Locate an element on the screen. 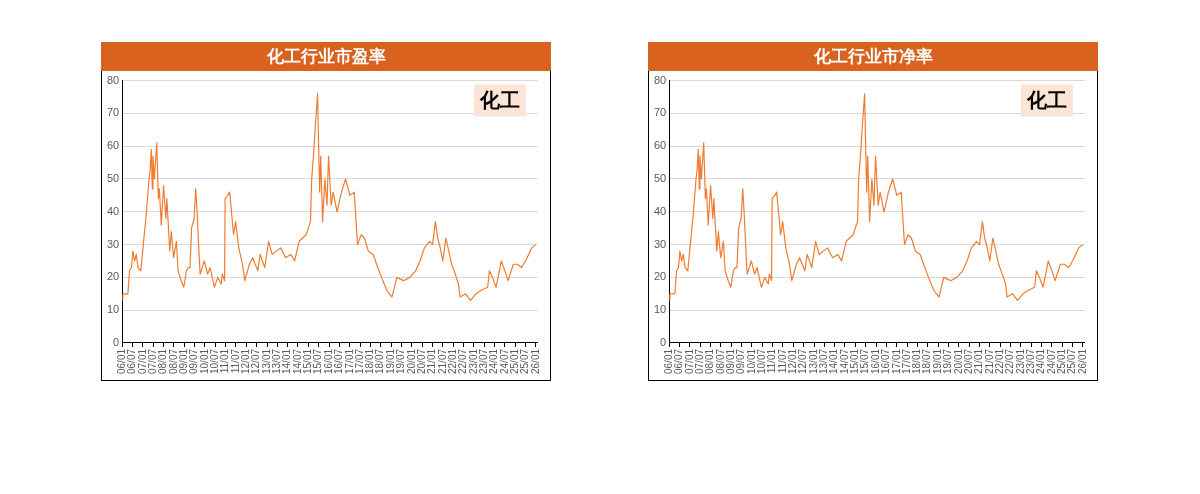 Image resolution: width=1200 pixels, height=494 pixels. x-tick-label: 14/07 is located at coordinates (844, 361).